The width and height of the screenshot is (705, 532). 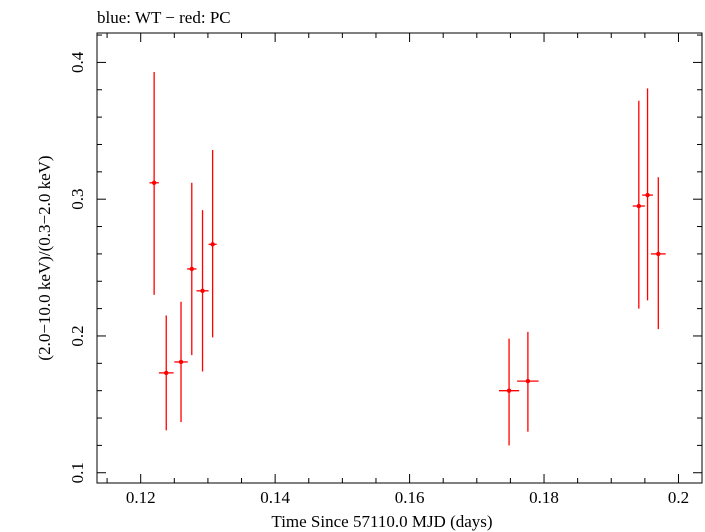 I want to click on x-axis-tick-labels: 0.12 0.14 0.16 0.18 0.2, so click(x=407, y=497).